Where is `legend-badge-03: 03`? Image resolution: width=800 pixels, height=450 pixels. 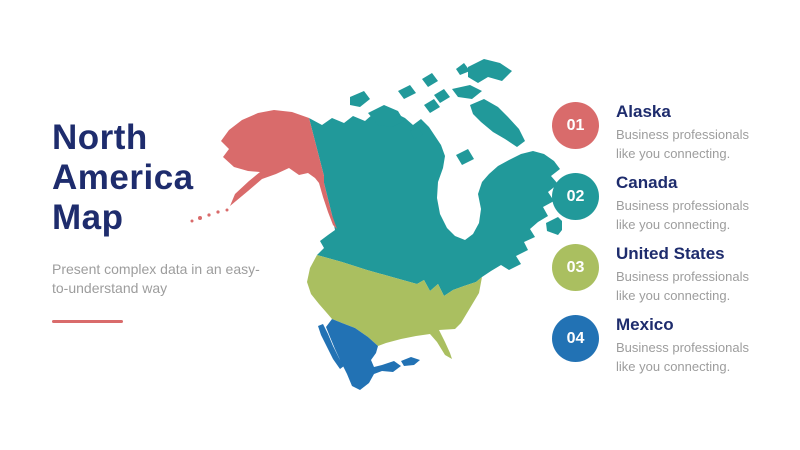
legend-badge-03: 03 is located at coordinates (575, 267).